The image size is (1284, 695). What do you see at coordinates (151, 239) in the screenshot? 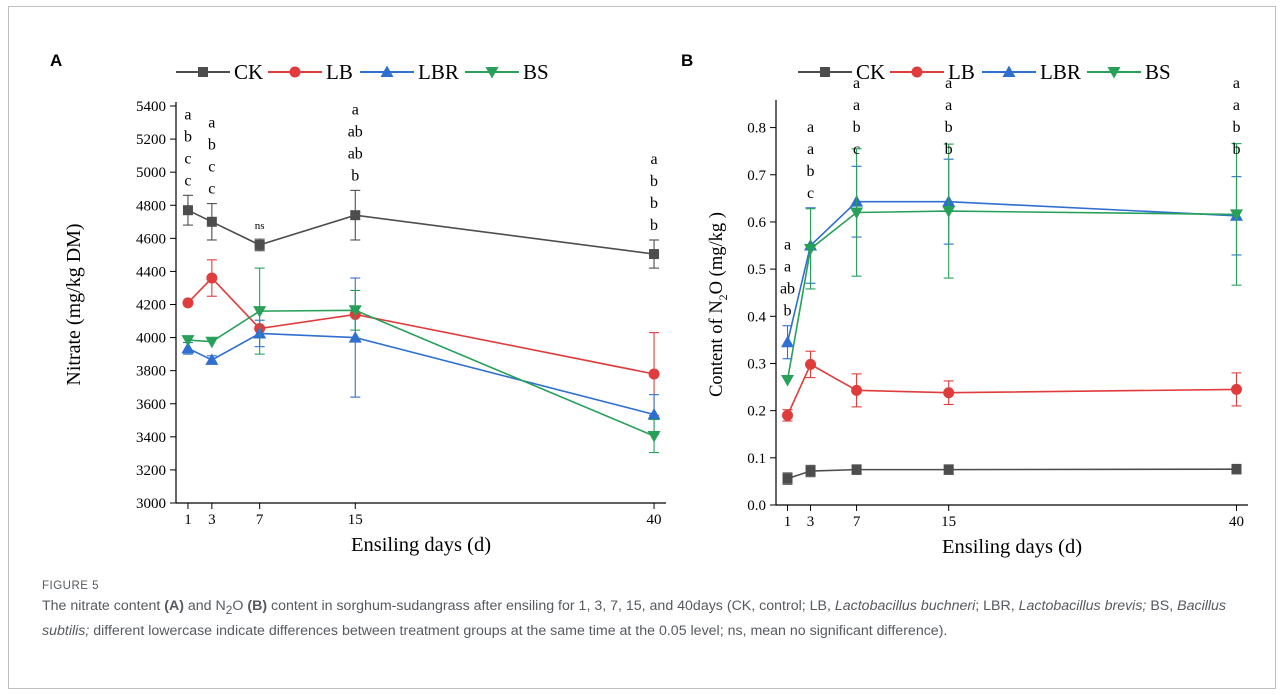
I see `y-tick-label: 4600` at bounding box center [151, 239].